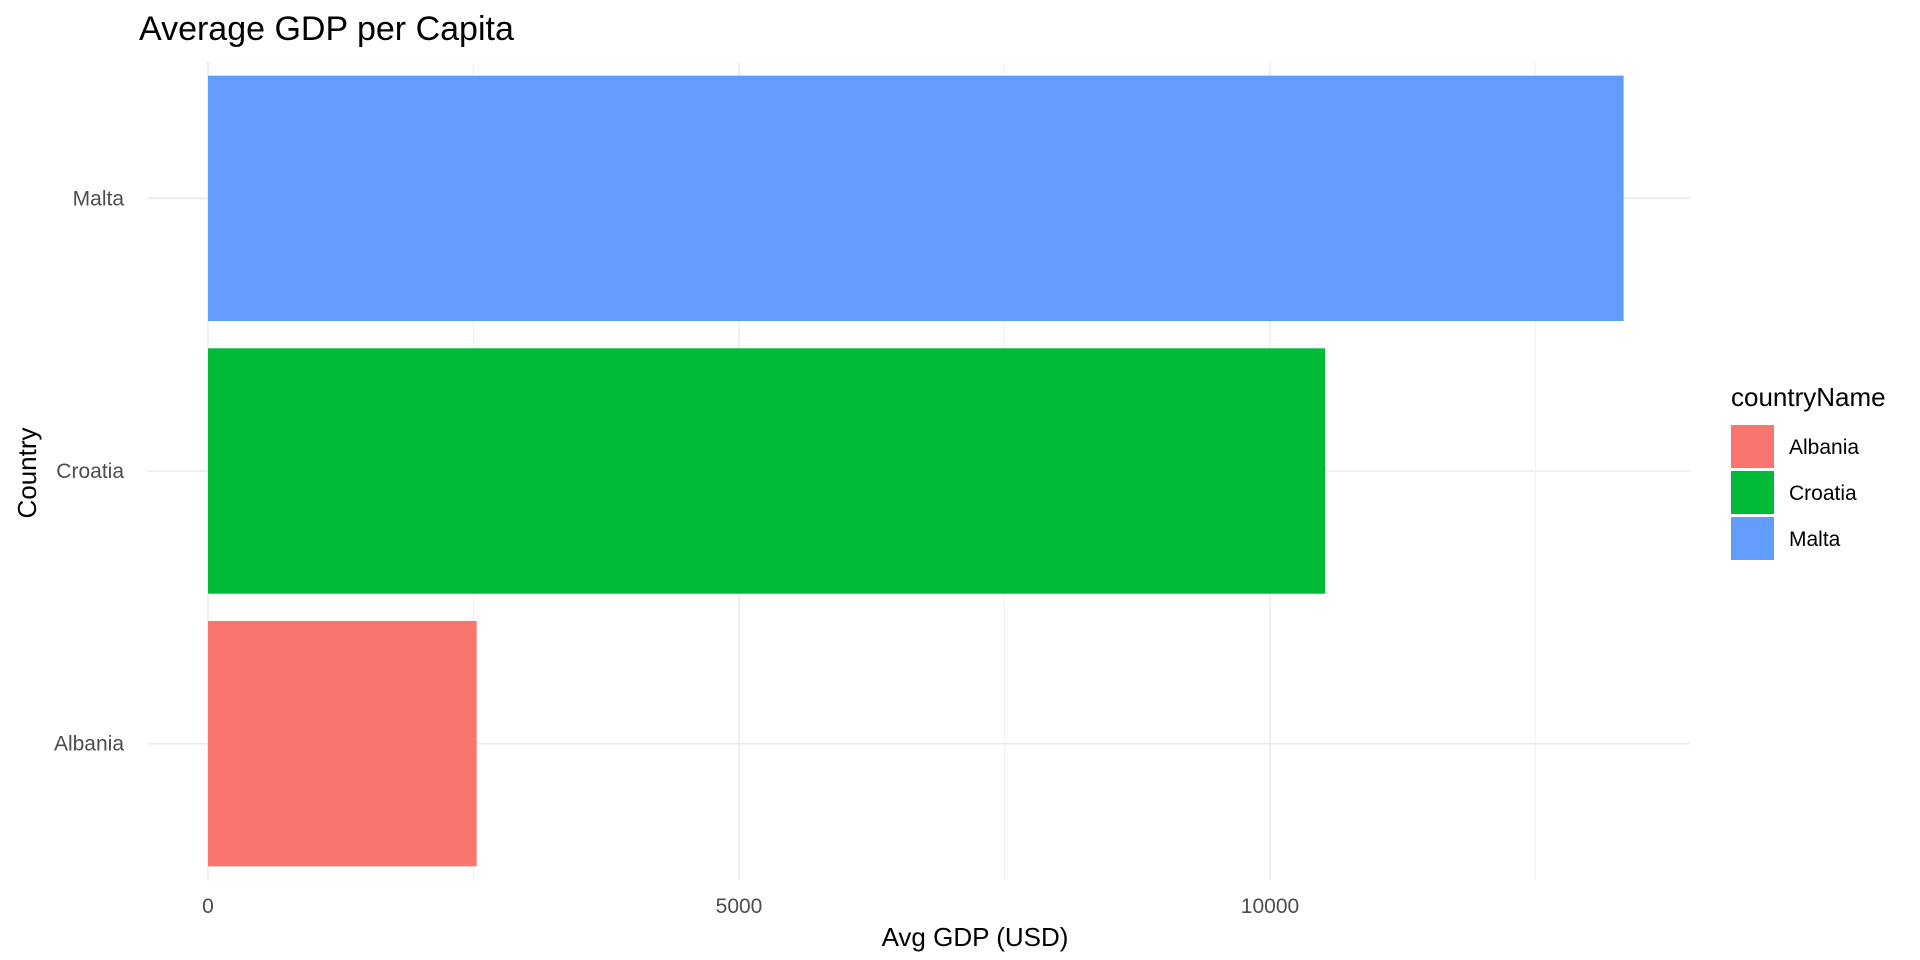  Describe the element at coordinates (1808, 397) in the screenshot. I see `legend-title: countryName` at that location.